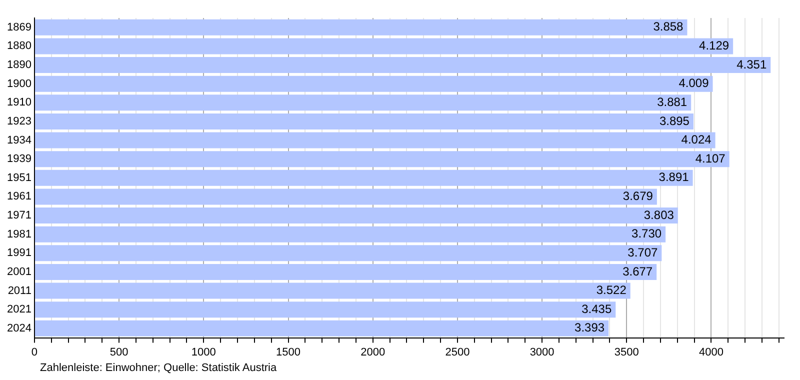 This screenshot has height=380, width=800. I want to click on x-tick-label: 3500, so click(626, 352).